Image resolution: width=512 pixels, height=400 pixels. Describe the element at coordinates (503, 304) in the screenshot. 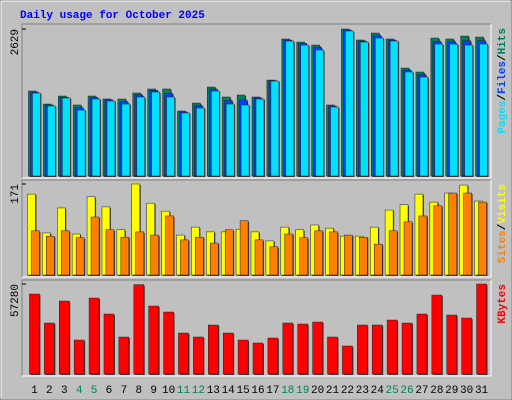

I see `legend-entry: KBytes` at that location.